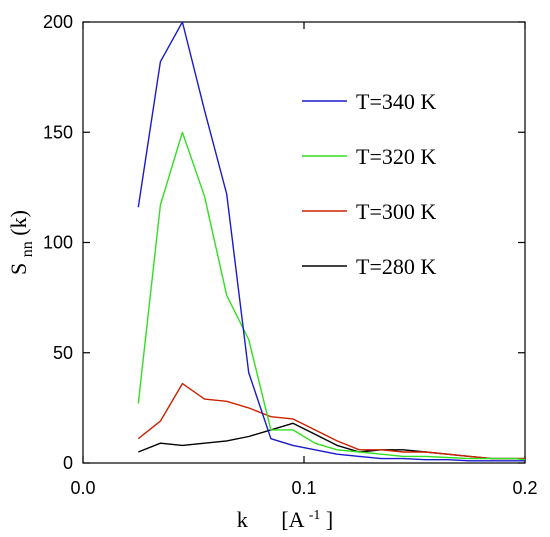 This screenshot has height=537, width=550. What do you see at coordinates (396, 101) in the screenshot?
I see `legend-label: T=340 K` at bounding box center [396, 101].